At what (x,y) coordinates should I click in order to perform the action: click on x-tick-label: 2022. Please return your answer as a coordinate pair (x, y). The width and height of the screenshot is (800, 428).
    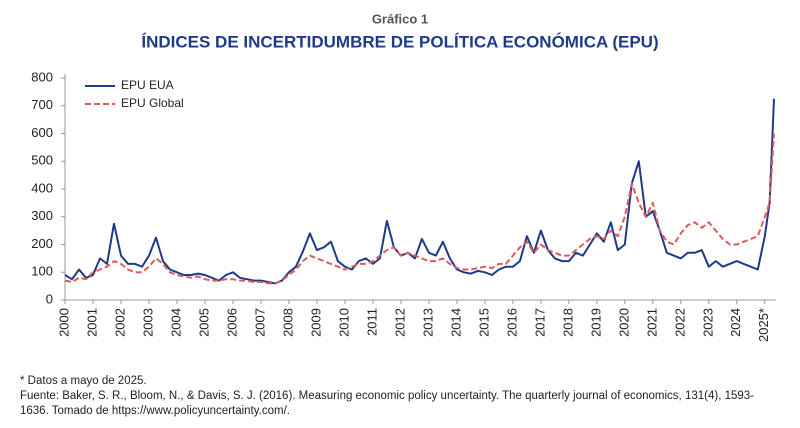
    Looking at the image, I should click on (679, 322).